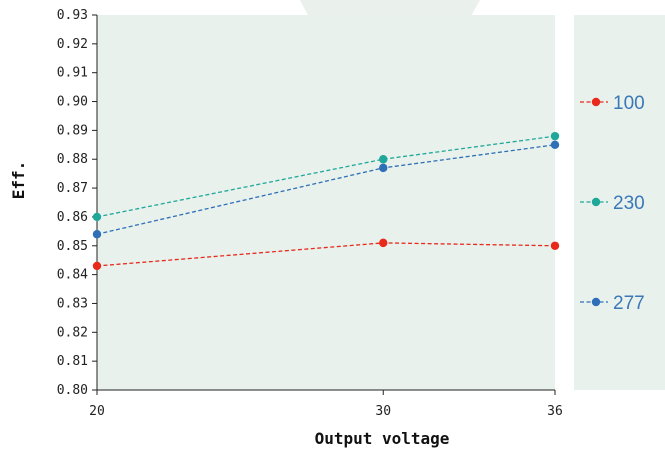 The height and width of the screenshot is (452, 665). What do you see at coordinates (18, 180) in the screenshot?
I see `y-axis-title: Eff.` at bounding box center [18, 180].